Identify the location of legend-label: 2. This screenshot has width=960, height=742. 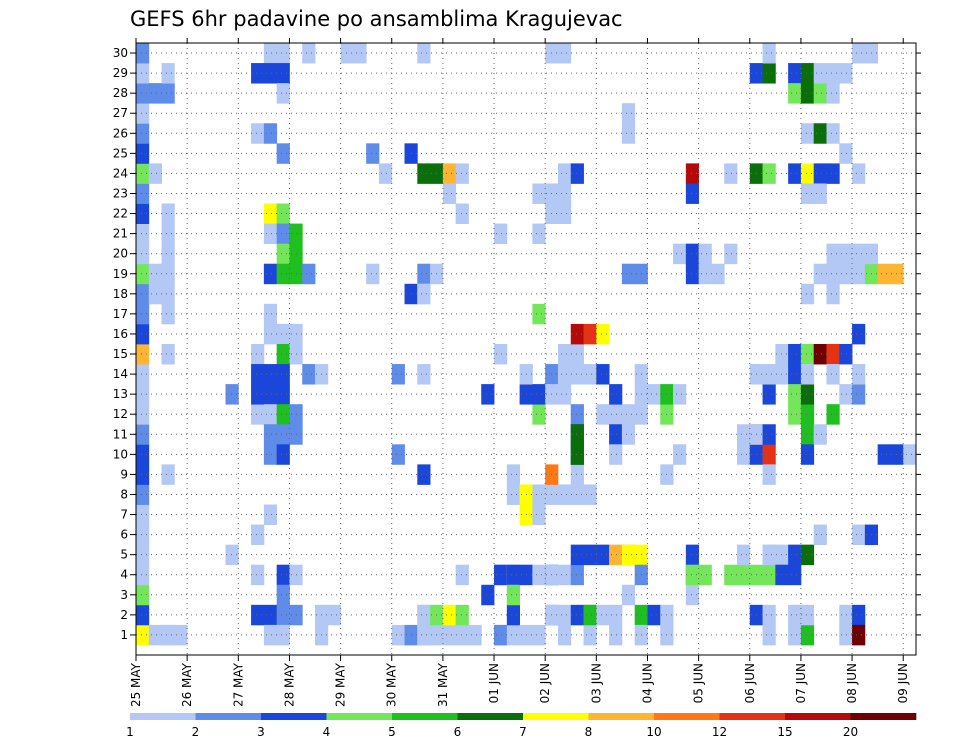
(196, 732).